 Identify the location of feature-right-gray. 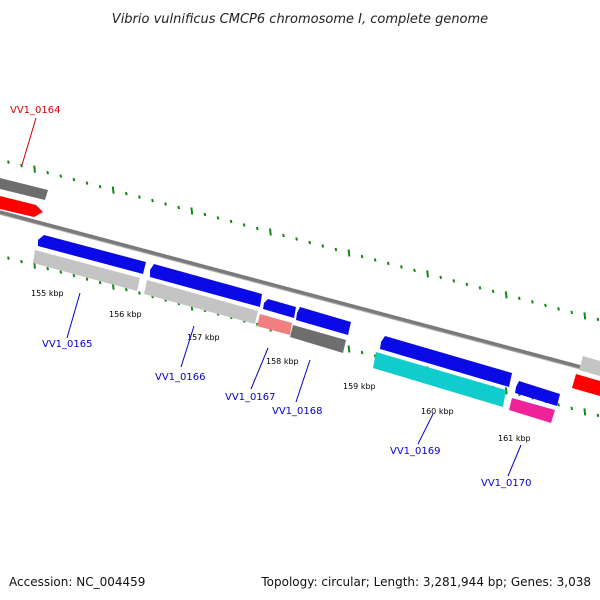
(589, 366).